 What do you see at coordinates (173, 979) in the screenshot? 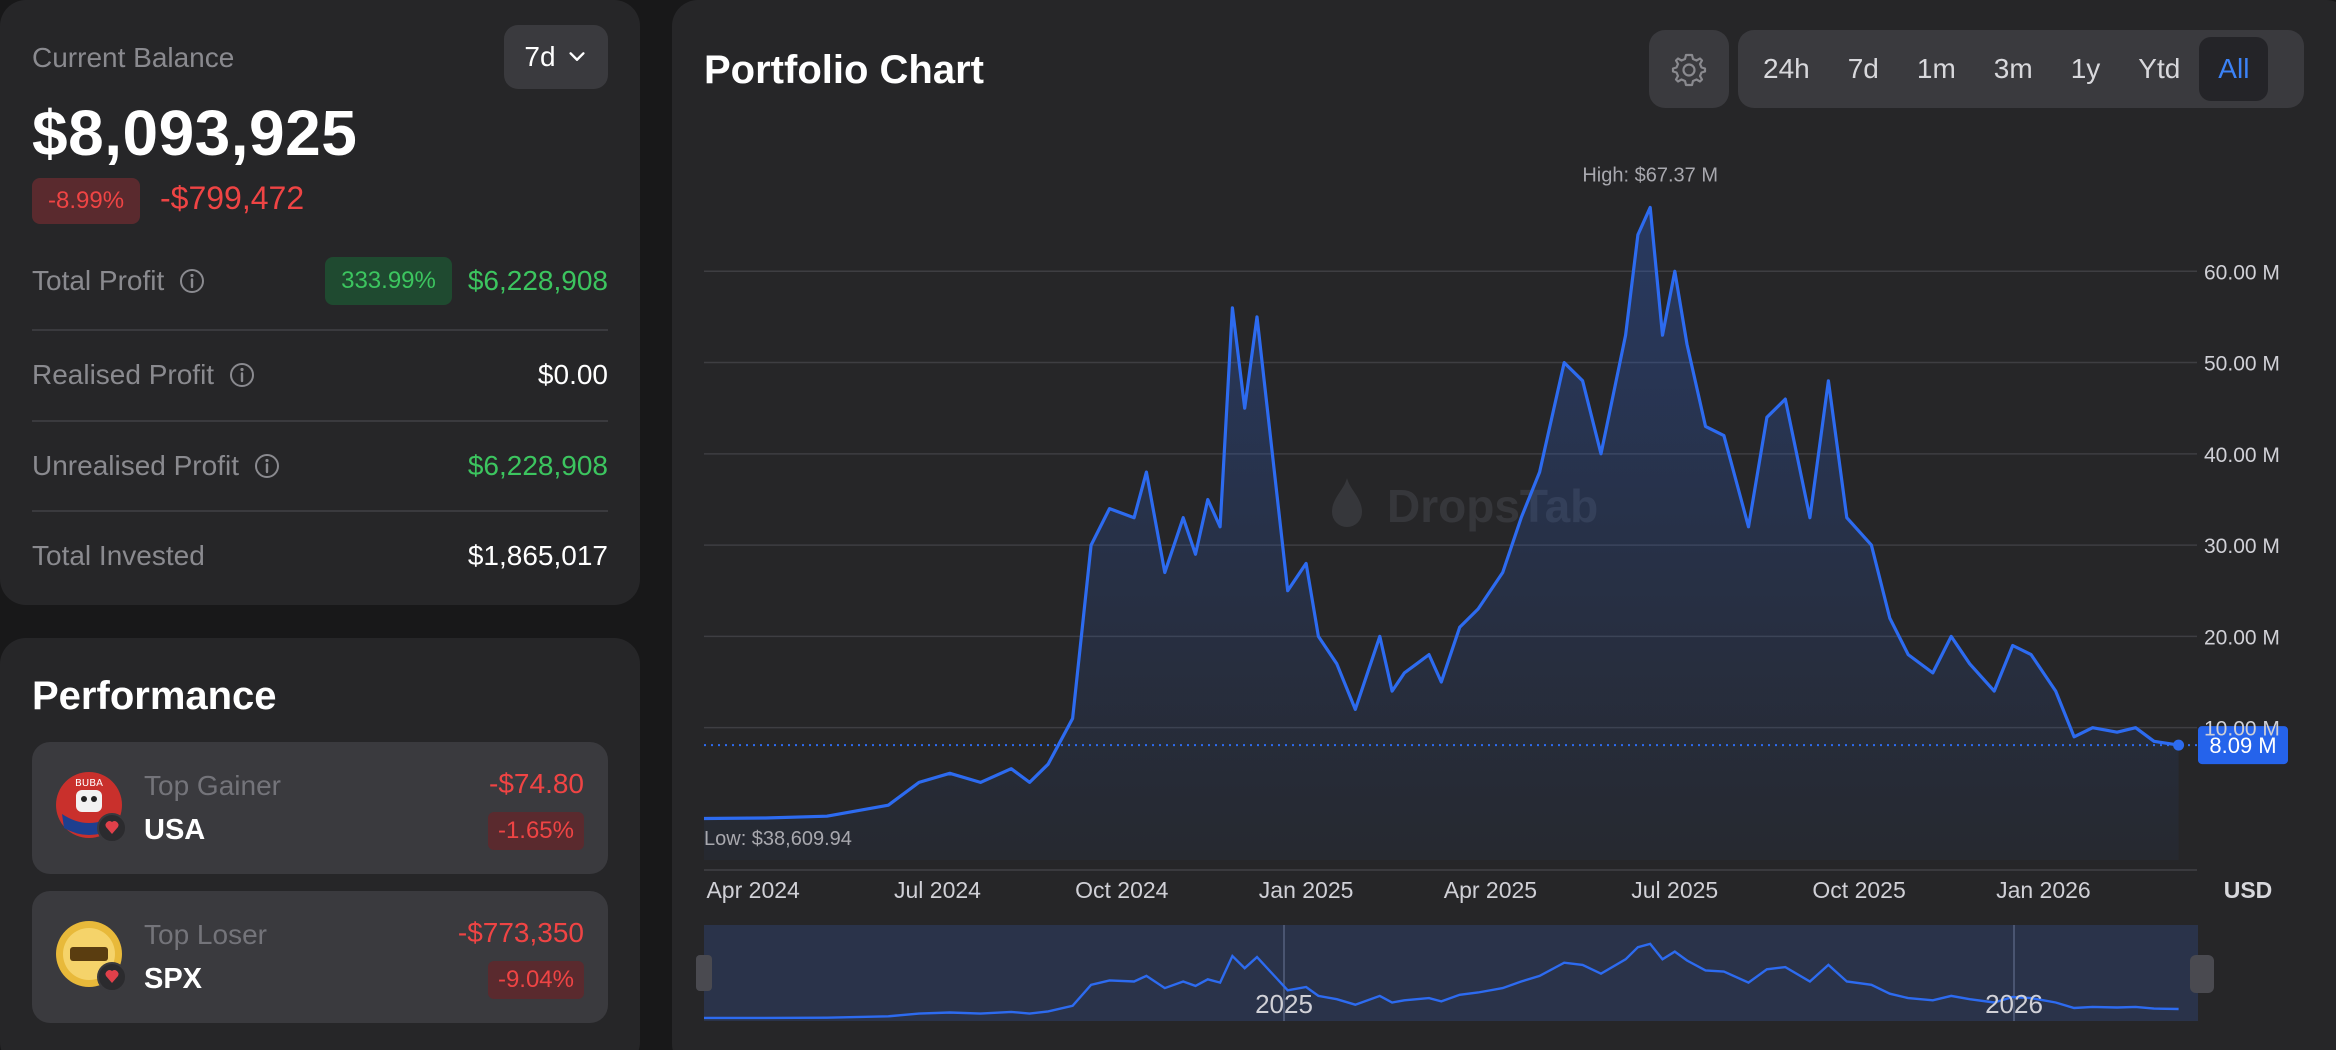
I see `top-loser-name: SPX` at bounding box center [173, 979].